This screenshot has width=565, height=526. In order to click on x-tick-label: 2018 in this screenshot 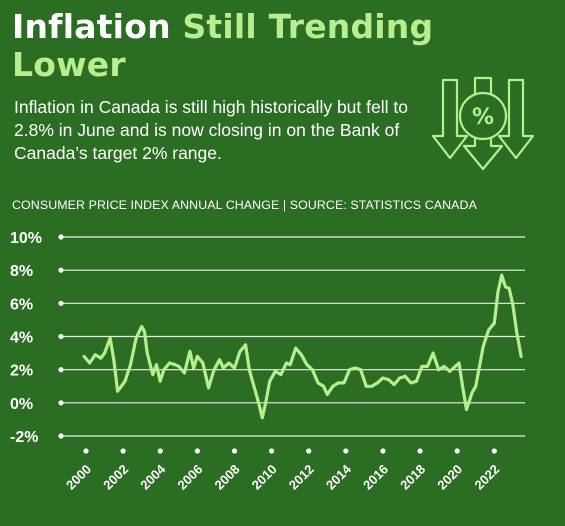, I will do `click(412, 477)`.